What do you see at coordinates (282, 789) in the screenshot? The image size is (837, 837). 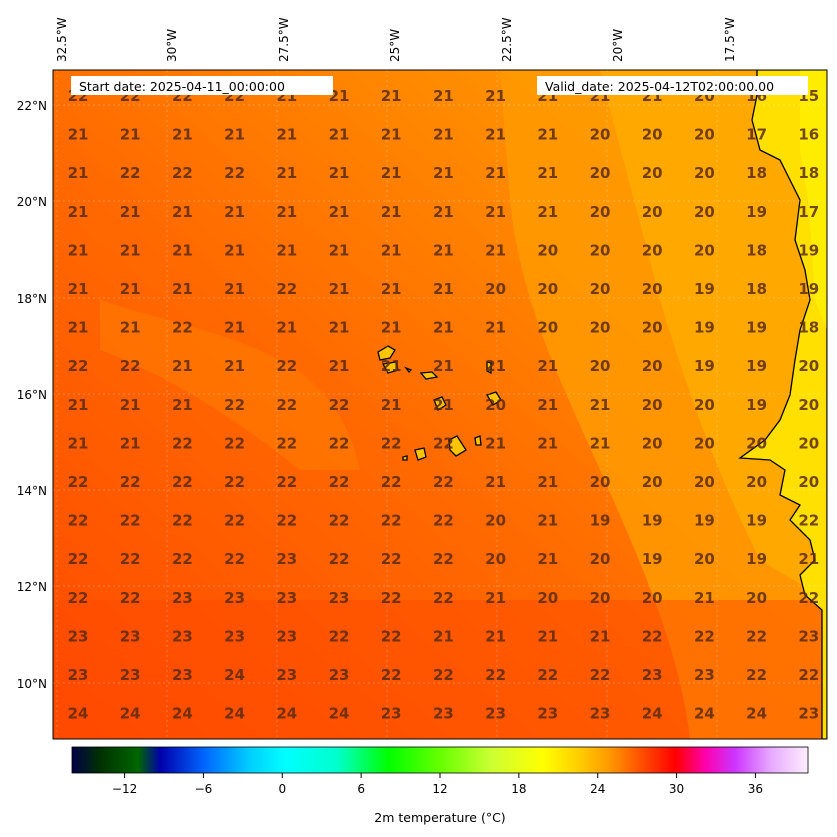 I see `colorbar-tick-label: 0` at bounding box center [282, 789].